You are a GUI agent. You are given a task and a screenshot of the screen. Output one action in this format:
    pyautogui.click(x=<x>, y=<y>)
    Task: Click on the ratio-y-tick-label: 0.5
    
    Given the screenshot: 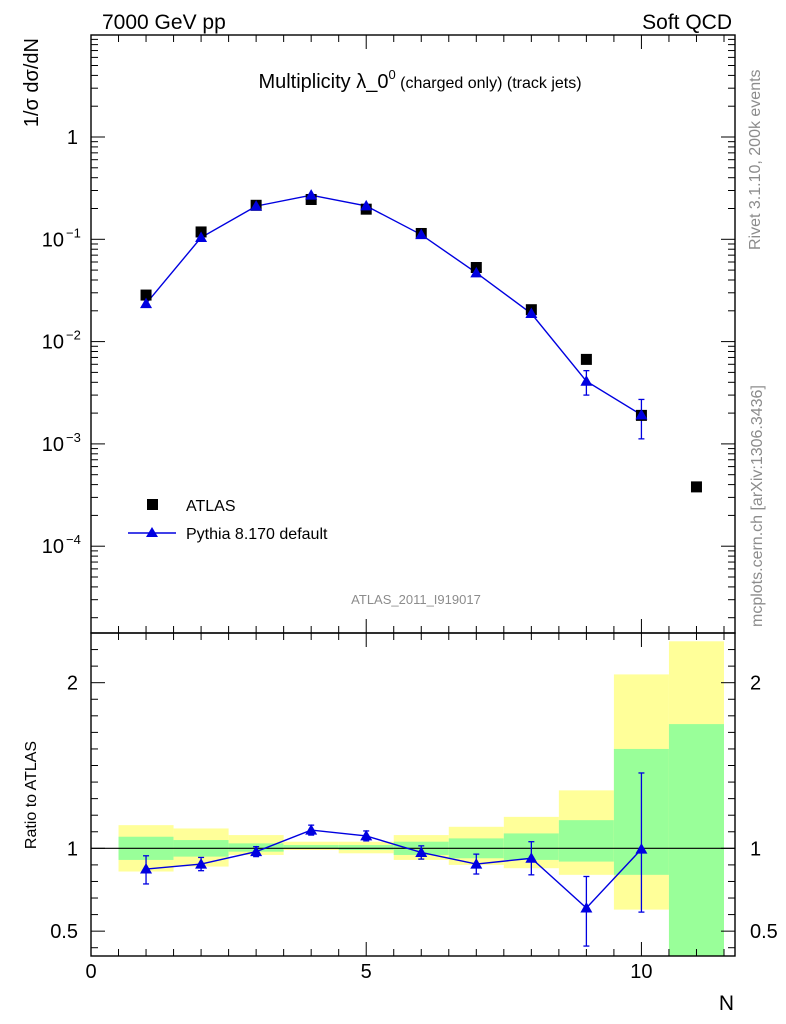 What is the action you would take?
    pyautogui.click(x=64, y=932)
    